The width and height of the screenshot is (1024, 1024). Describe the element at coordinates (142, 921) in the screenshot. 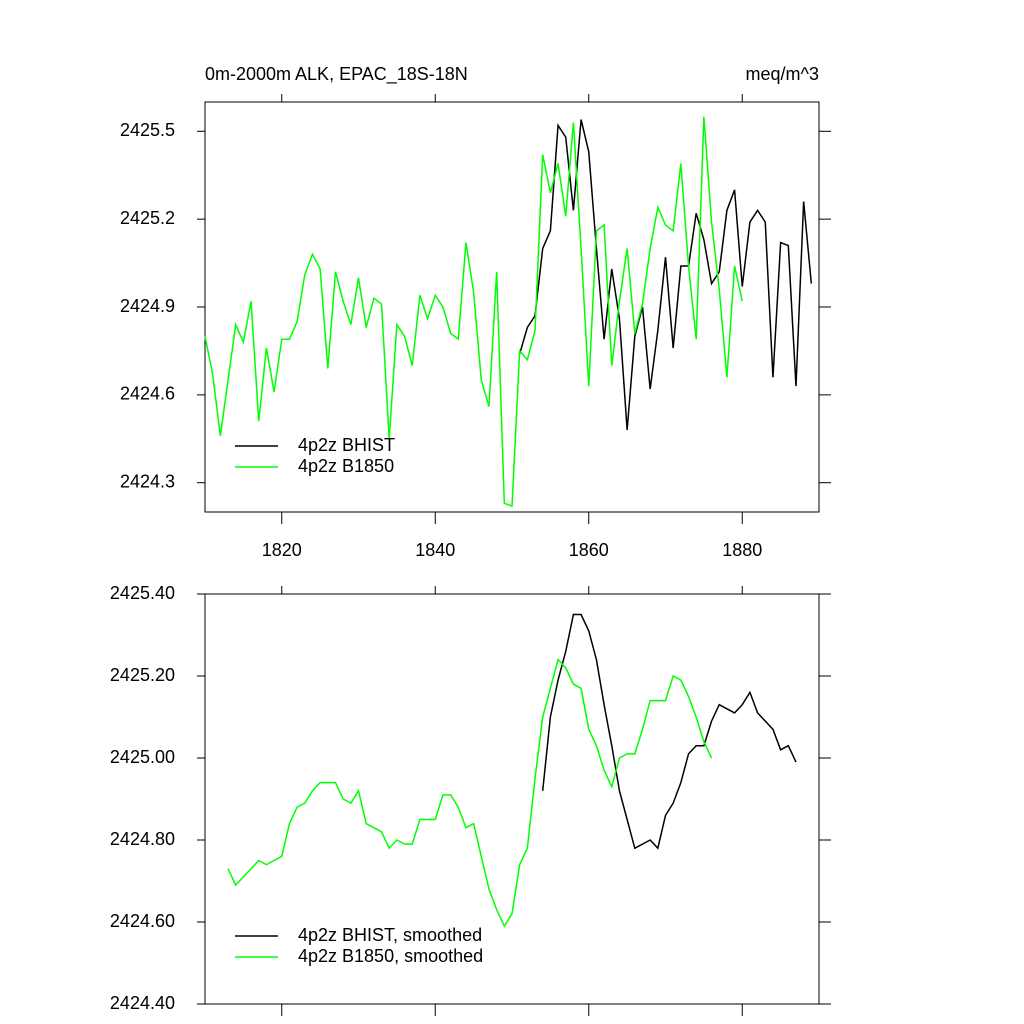

I see `y-tick-label: 2424.60` at that location.